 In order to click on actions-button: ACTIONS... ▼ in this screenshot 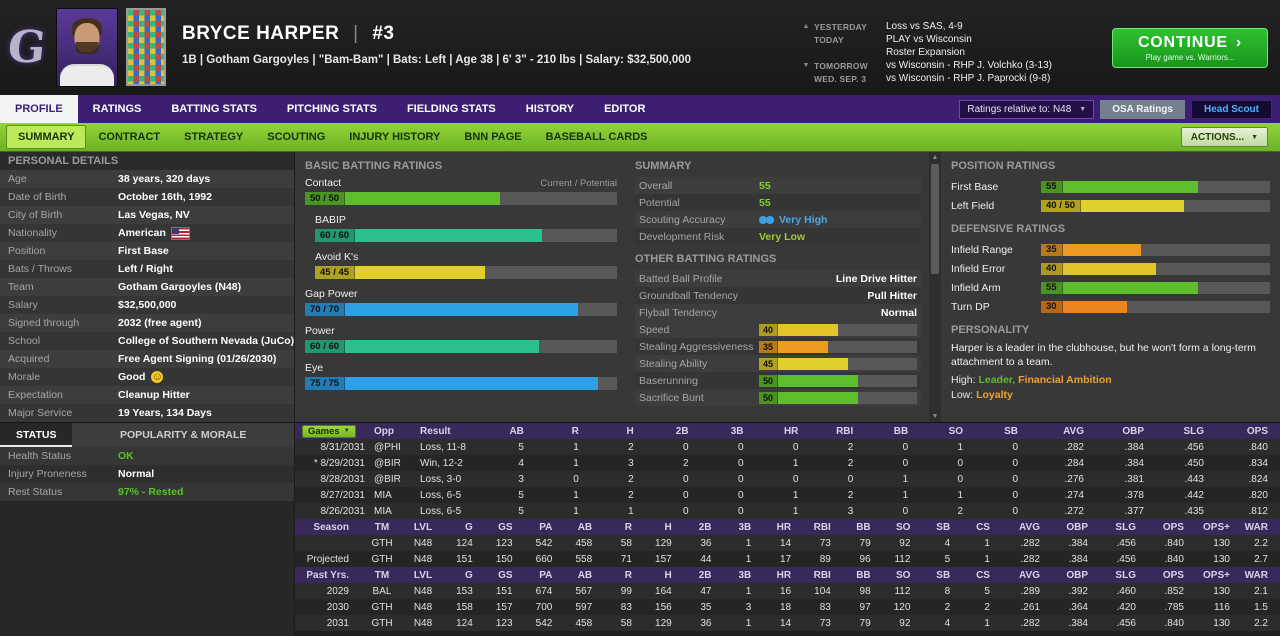, I will do `click(1224, 137)`.